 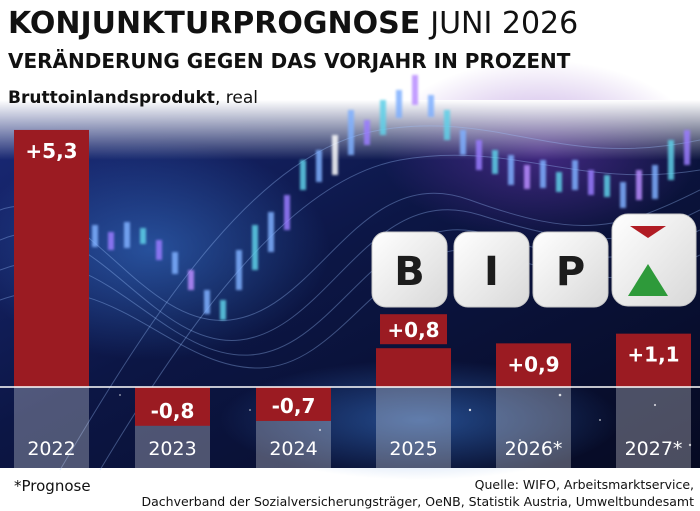 I want to click on category-label-2025: 2025, so click(x=413, y=449).